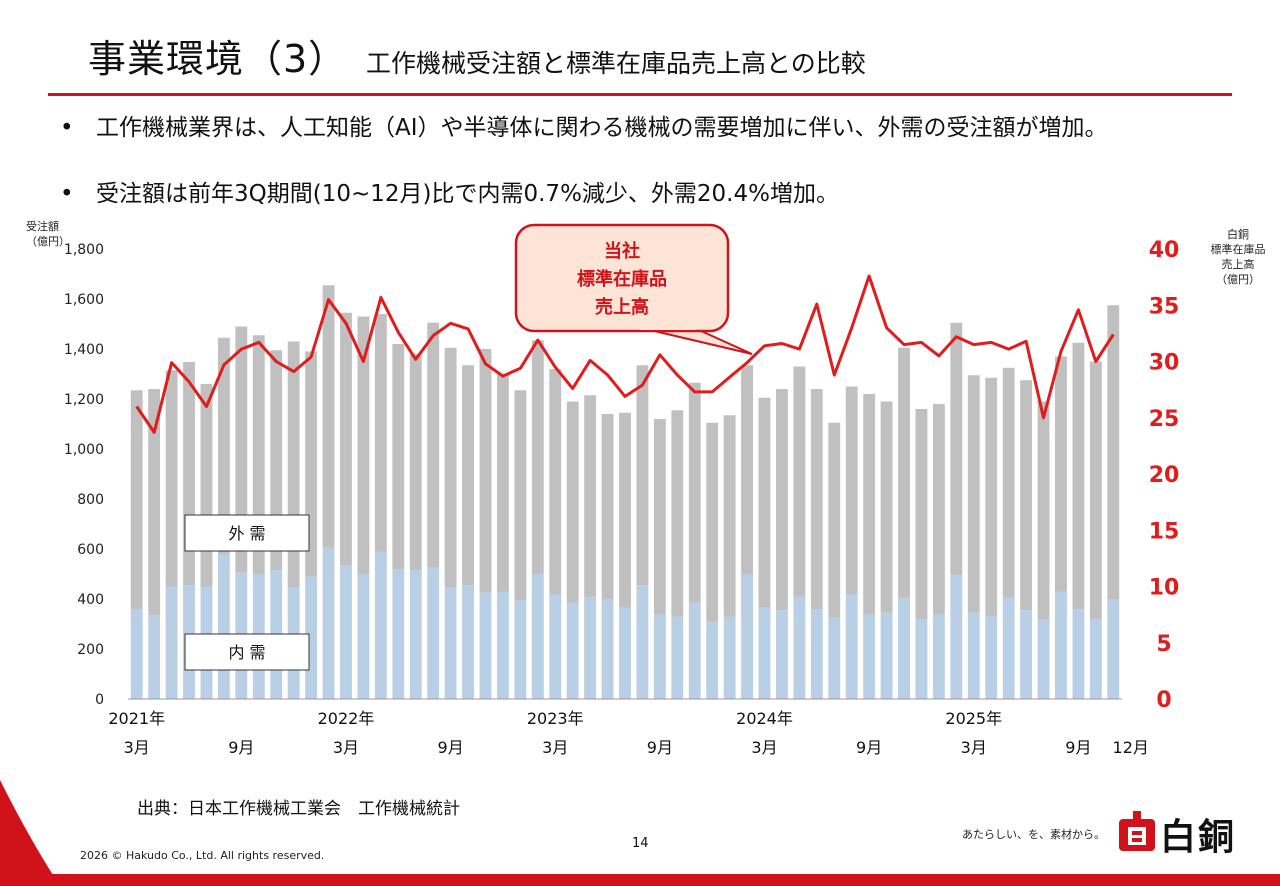 The width and height of the screenshot is (1280, 886). Describe the element at coordinates (218, 59) in the screenshot. I see `page-title: 事業環境（3）` at that location.